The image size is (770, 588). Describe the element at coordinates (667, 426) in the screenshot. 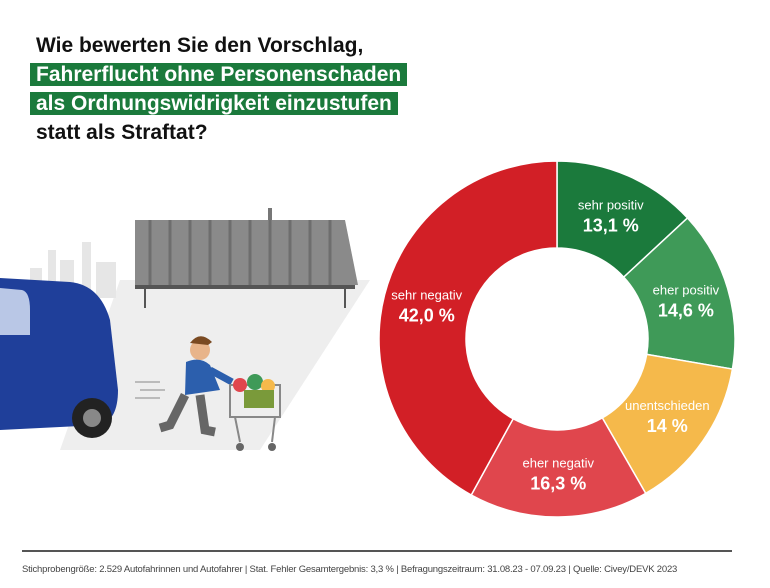

I see `slice-value: 14 %` at that location.